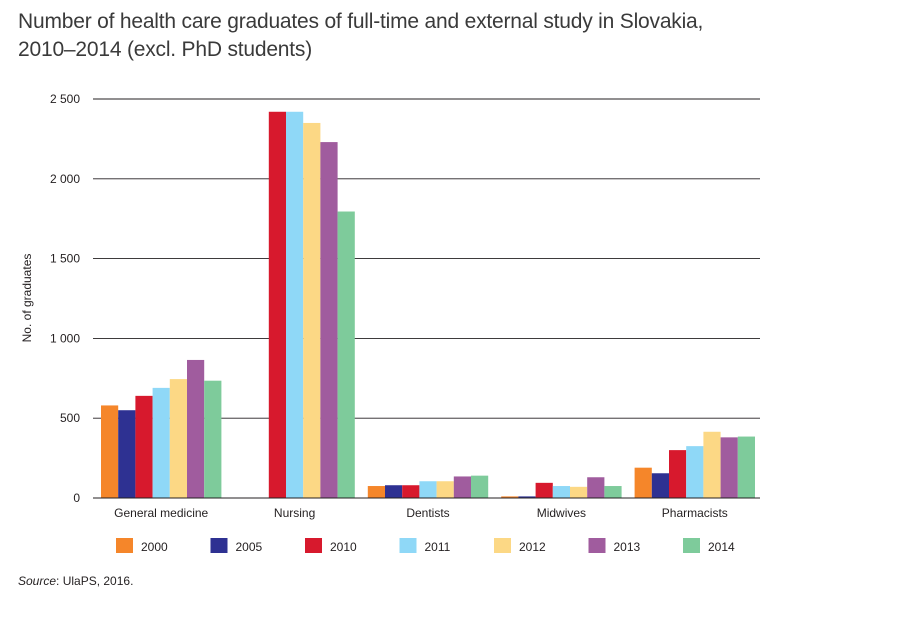  What do you see at coordinates (65, 179) in the screenshot?
I see `y-tick-label: 2 000` at bounding box center [65, 179].